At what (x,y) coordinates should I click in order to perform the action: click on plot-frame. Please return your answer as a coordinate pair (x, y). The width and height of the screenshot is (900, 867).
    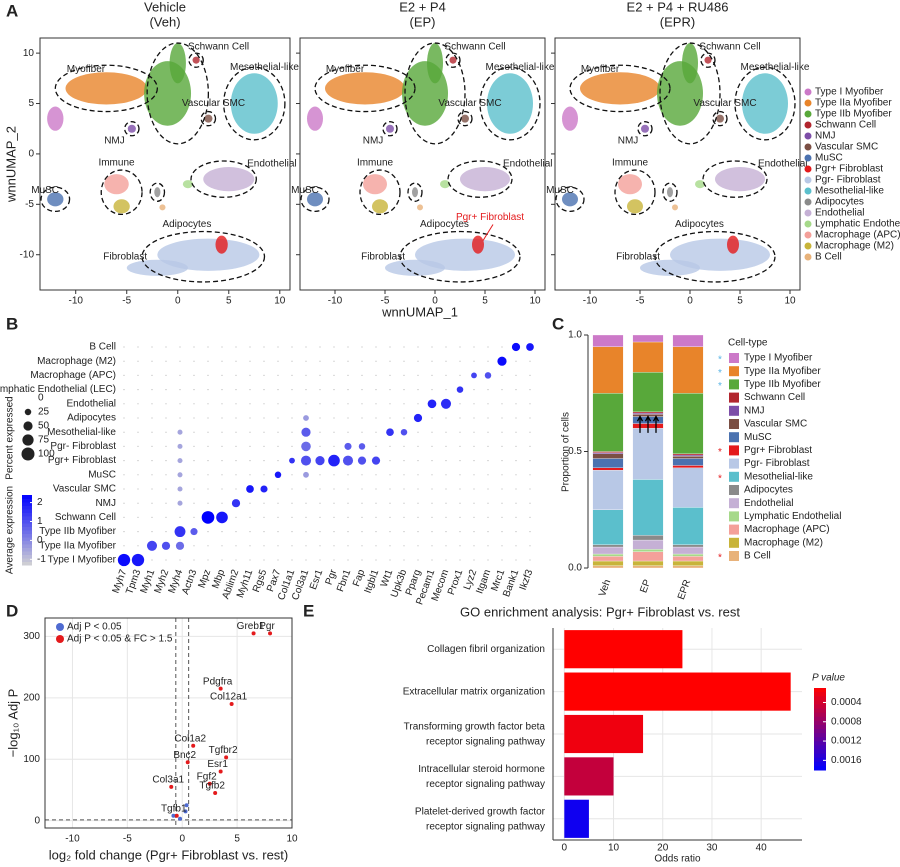
    Looking at the image, I should click on (165, 164).